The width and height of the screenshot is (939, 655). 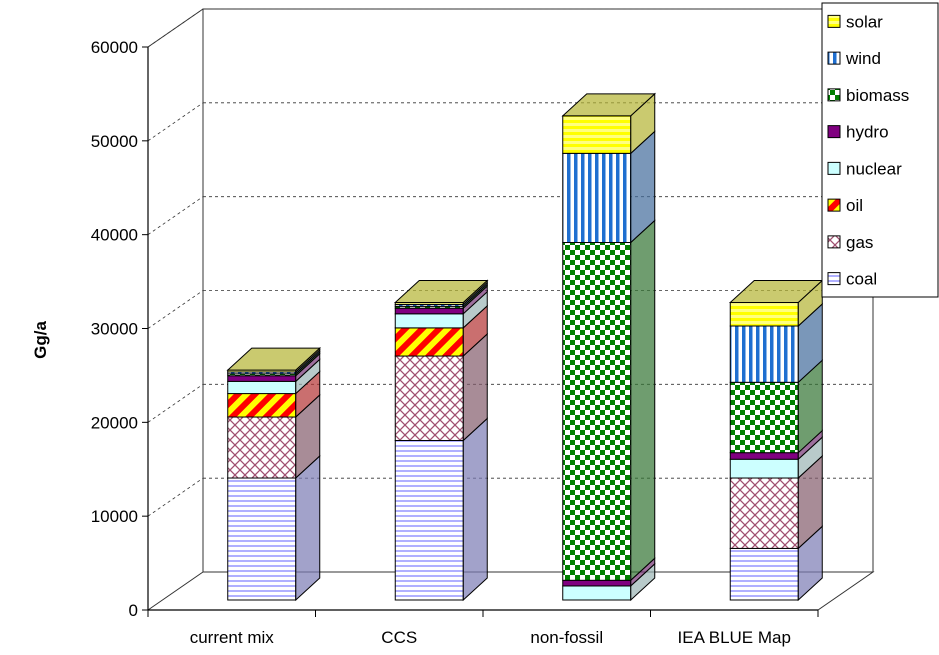 What do you see at coordinates (734, 637) in the screenshot?
I see `x-tick-label: IEA BLUE Map` at bounding box center [734, 637].